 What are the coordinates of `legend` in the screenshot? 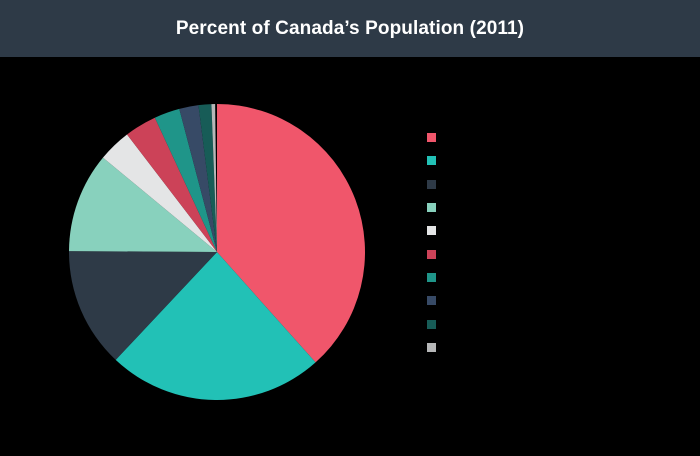 It's located at (435, 242).